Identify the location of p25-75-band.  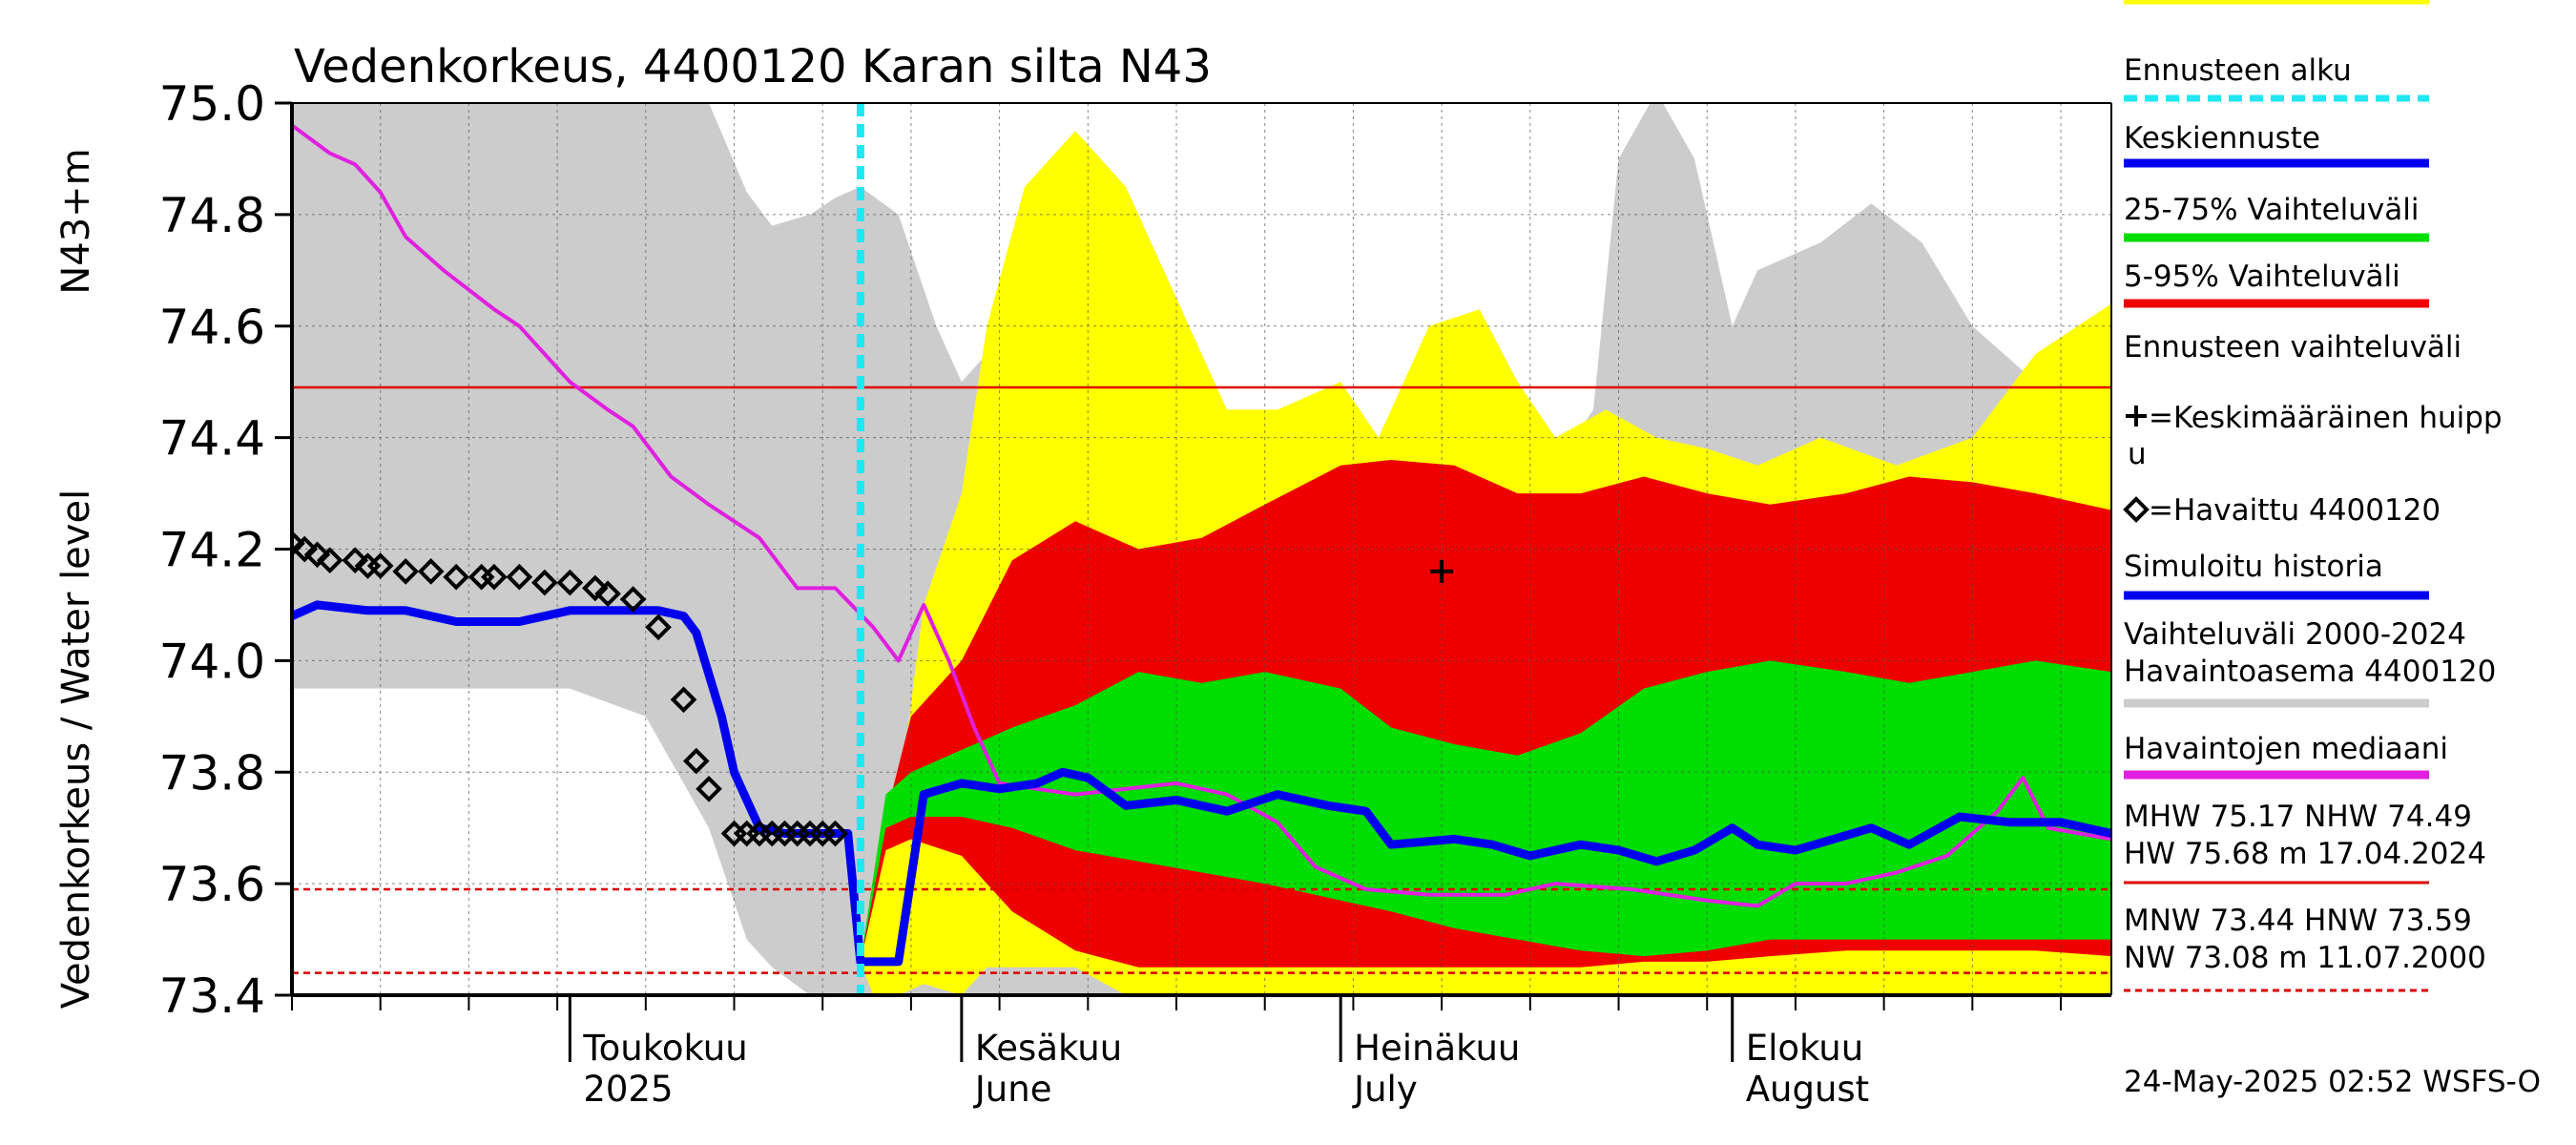
(1485, 811).